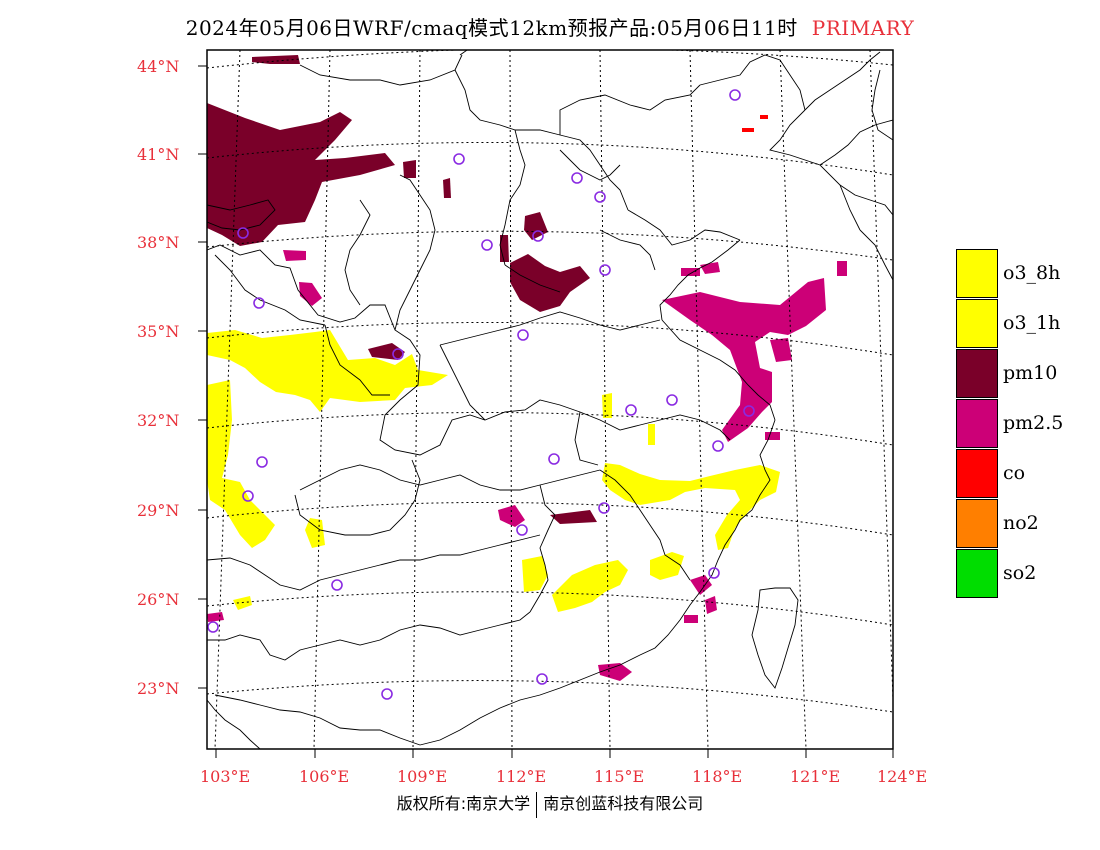 Image resolution: width=1100 pixels, height=850 pixels. What do you see at coordinates (1020, 573) in the screenshot?
I see `legend-label-so2: so2` at bounding box center [1020, 573].